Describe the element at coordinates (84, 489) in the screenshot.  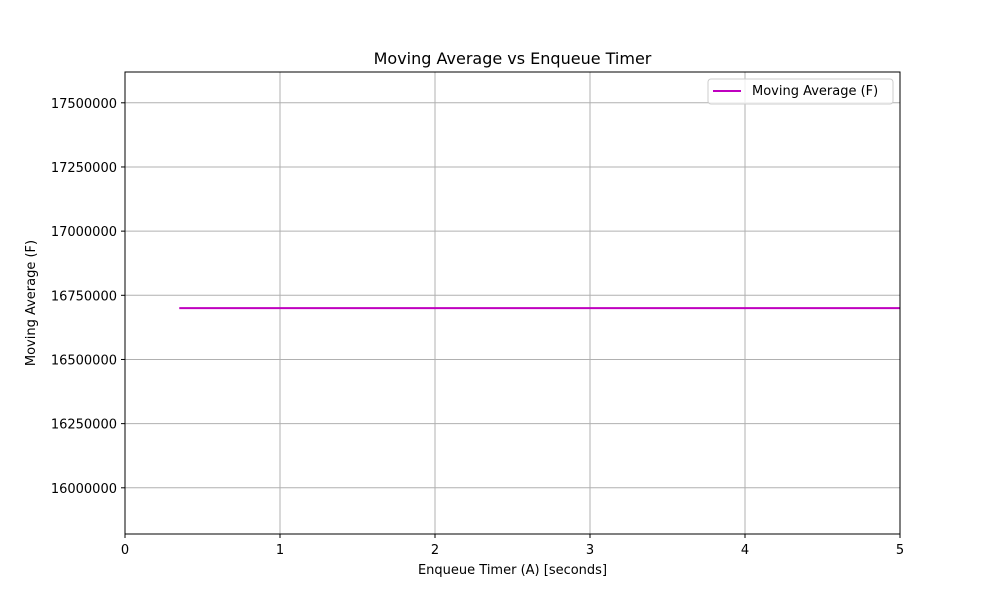
I see `y-tick-label: 16000000` at that location.